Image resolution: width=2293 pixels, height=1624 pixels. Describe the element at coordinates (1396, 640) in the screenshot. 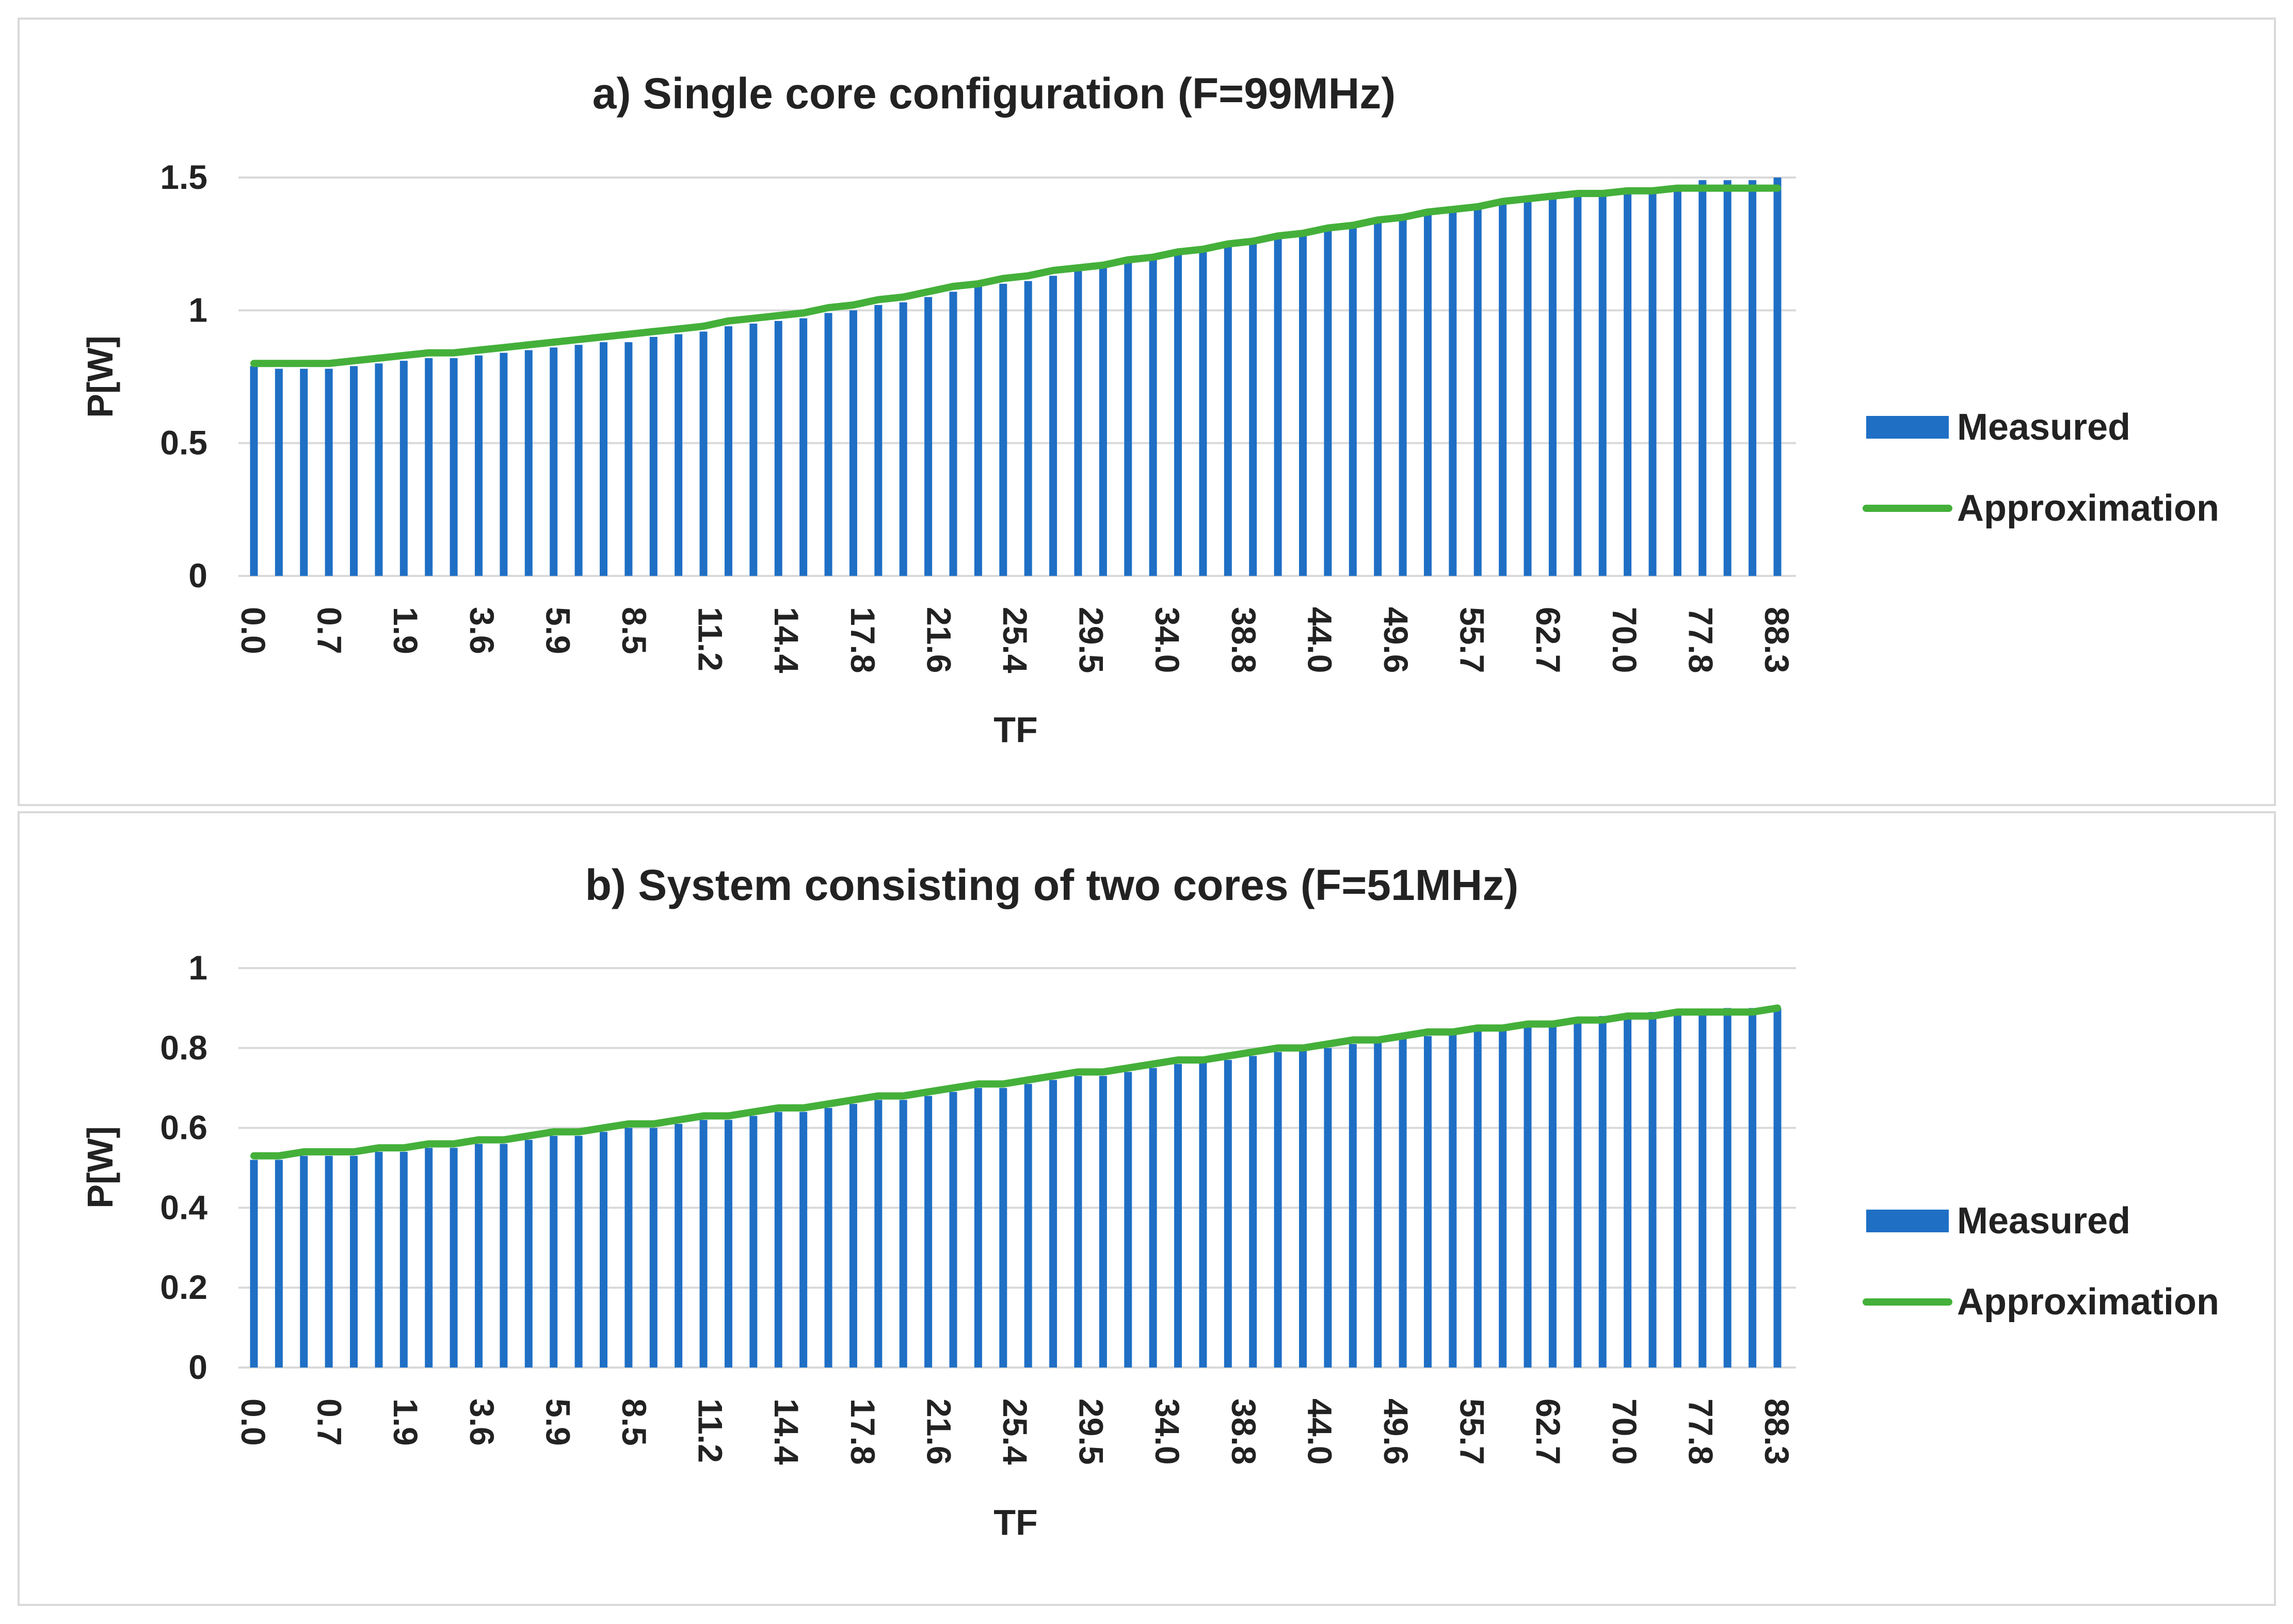

I see `chart-a-x-tick-label: 49.6` at that location.